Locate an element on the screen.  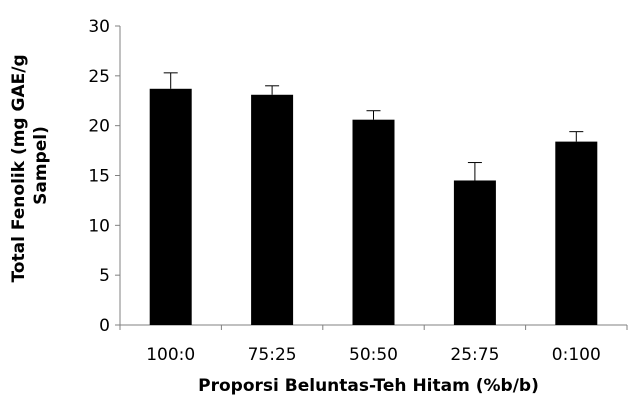
x-tick-label: 50:50 is located at coordinates (373, 355).